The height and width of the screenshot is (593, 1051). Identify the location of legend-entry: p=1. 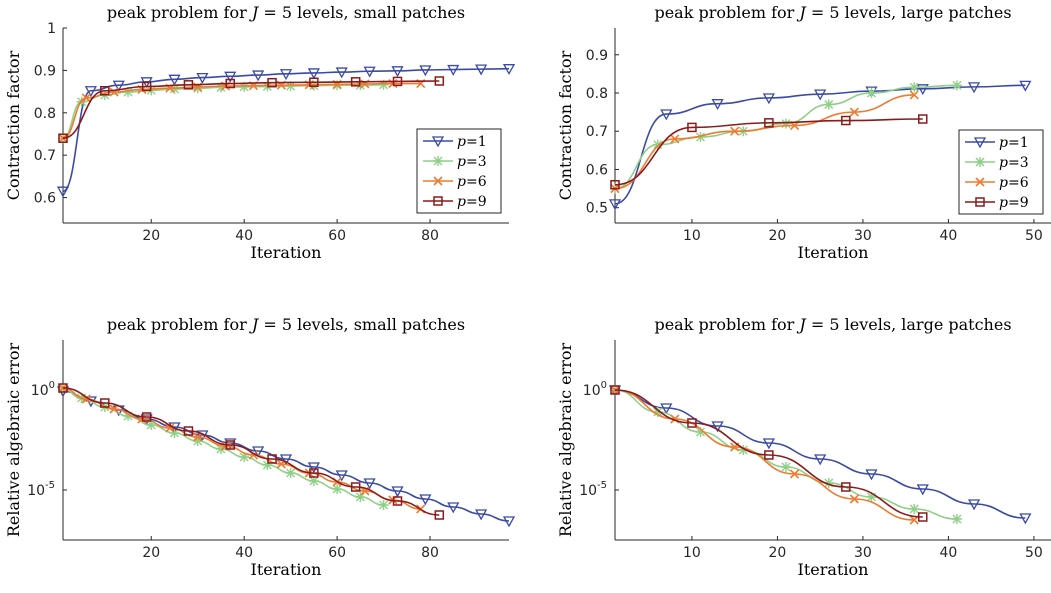
(472, 142).